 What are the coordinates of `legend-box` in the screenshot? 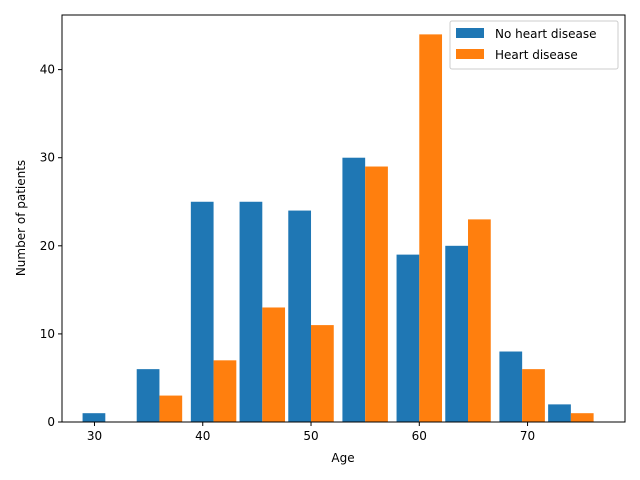 It's located at (534, 45).